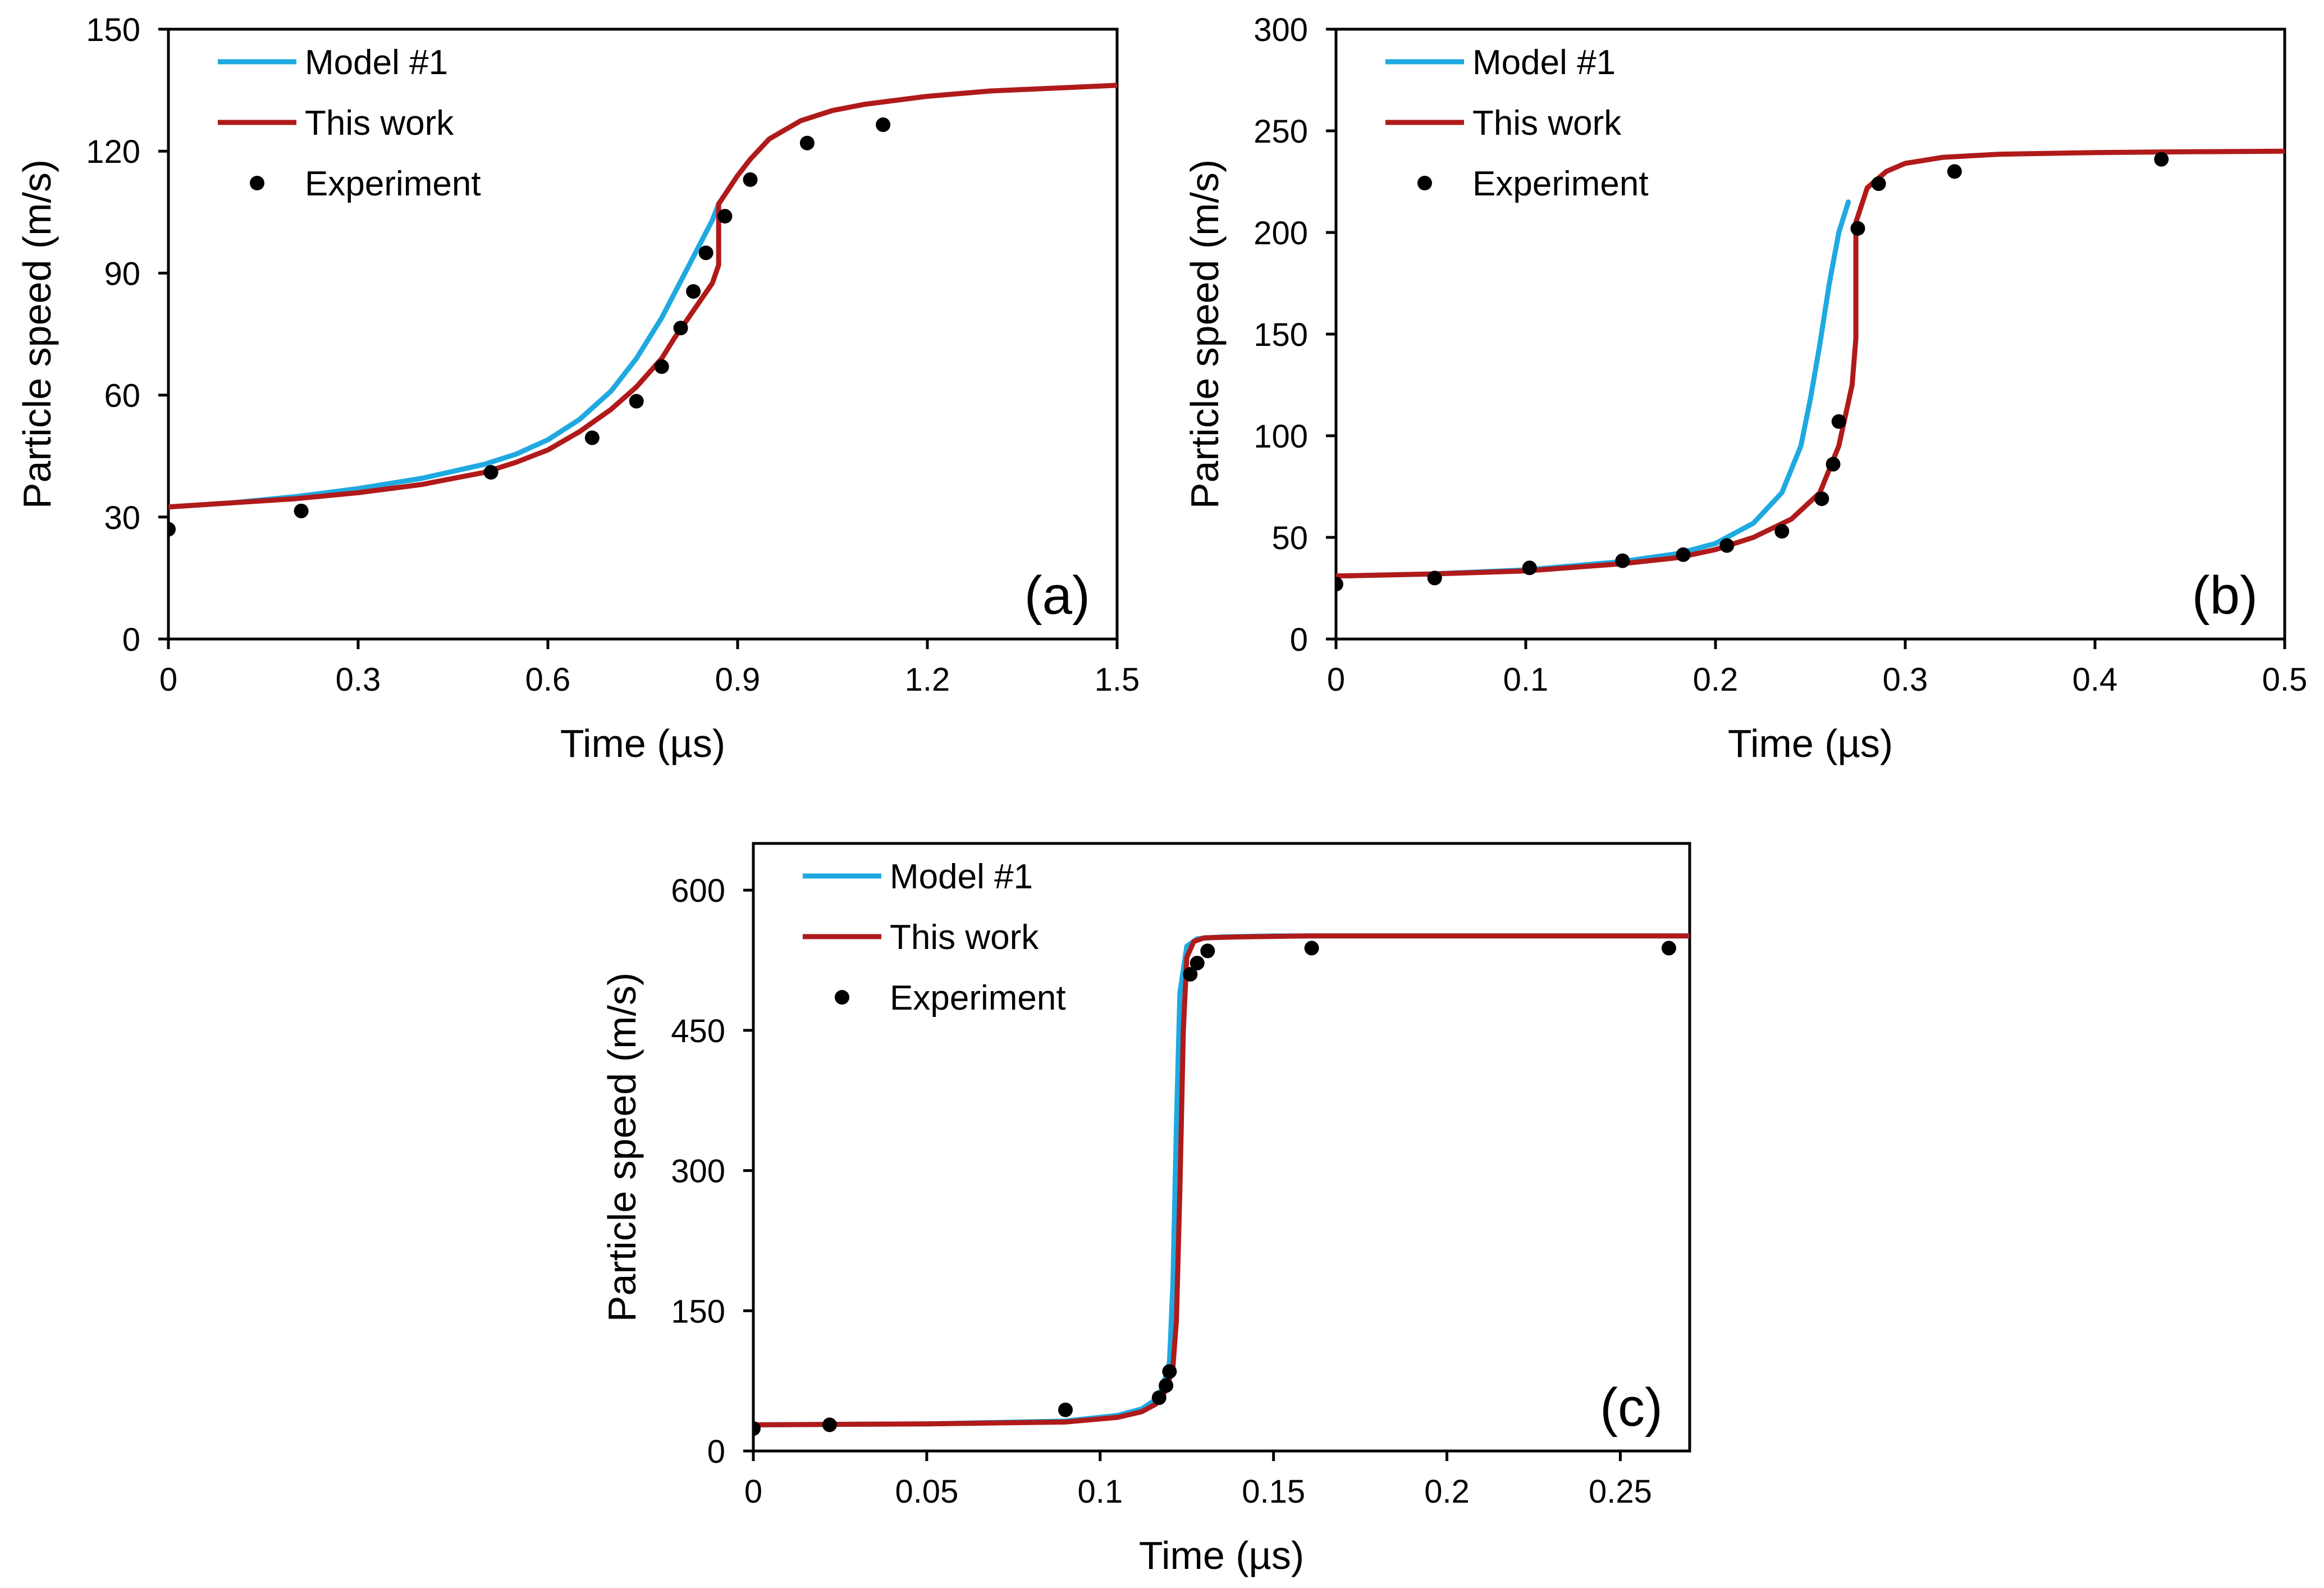 The image size is (2324, 1588). What do you see at coordinates (2095, 679) in the screenshot?
I see `x-tick-label: 0.4` at bounding box center [2095, 679].